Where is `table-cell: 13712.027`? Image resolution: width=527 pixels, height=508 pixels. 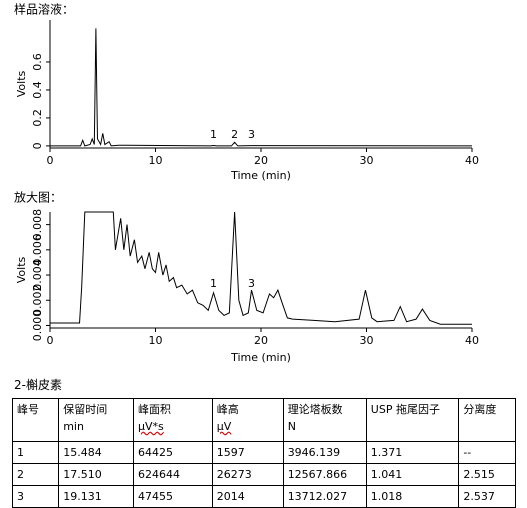 table-cell: 13712.027 is located at coordinates (324, 496).